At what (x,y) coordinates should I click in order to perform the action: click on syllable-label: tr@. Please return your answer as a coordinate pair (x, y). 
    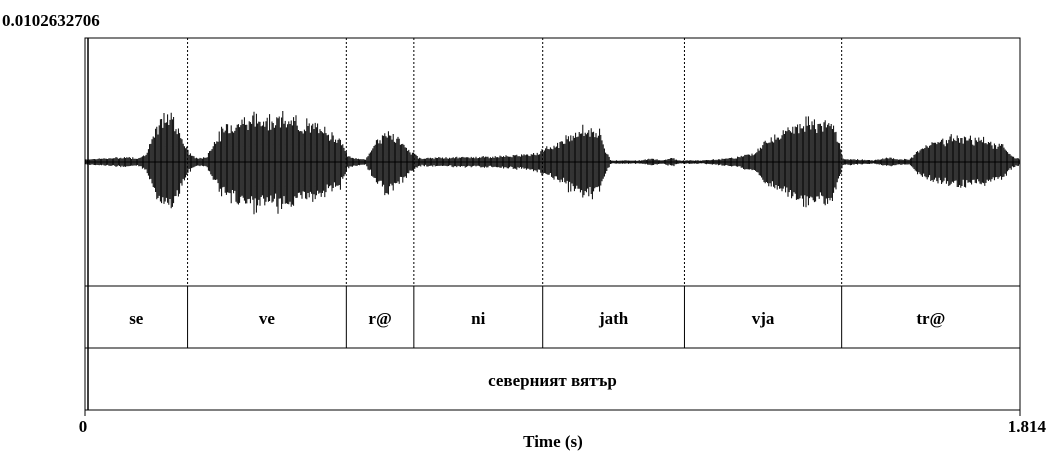
    Looking at the image, I should click on (930, 318).